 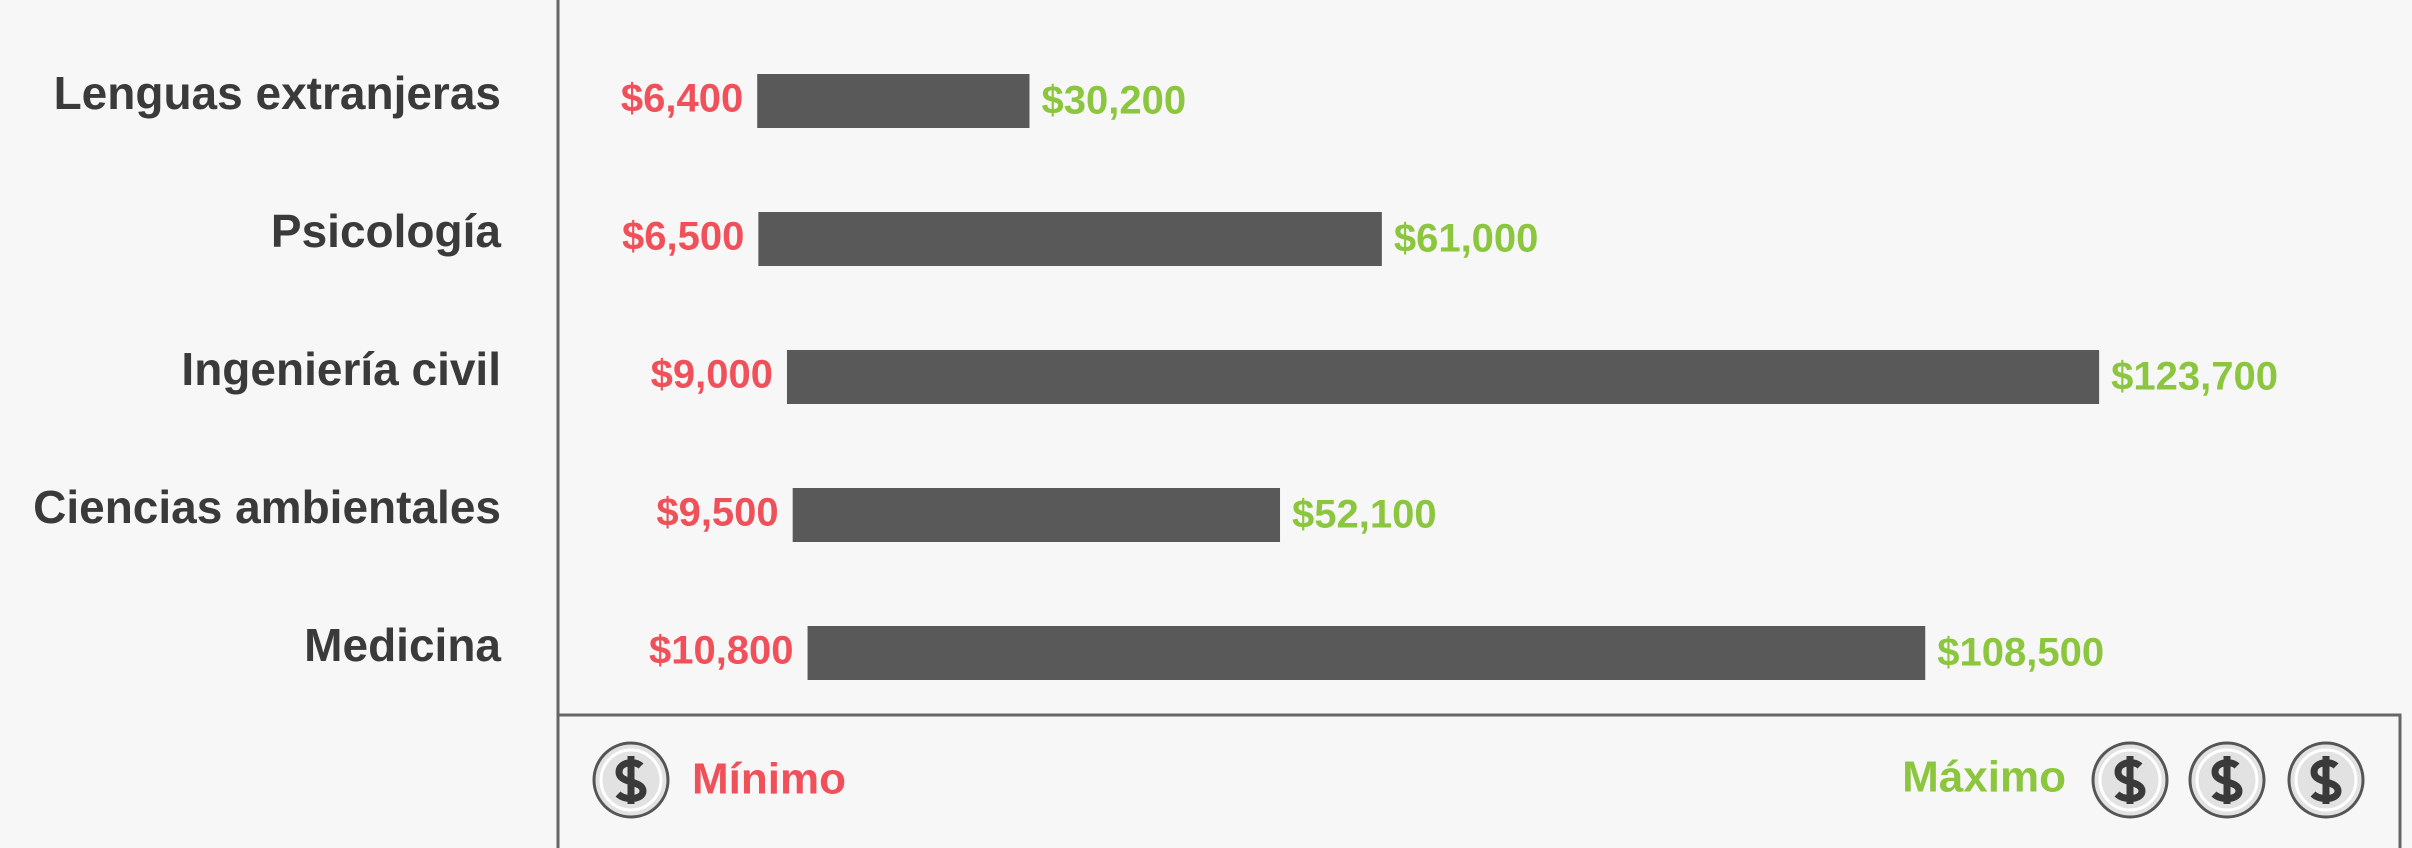 I want to click on max-label: $30,200, so click(x=1113, y=101).